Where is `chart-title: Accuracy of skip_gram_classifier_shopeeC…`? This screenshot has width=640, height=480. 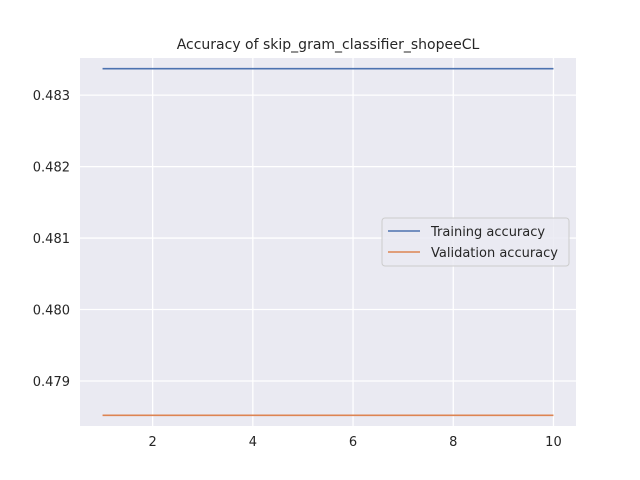
chart-title: Accuracy of skip_gram_classifier_shopeeC… is located at coordinates (328, 45).